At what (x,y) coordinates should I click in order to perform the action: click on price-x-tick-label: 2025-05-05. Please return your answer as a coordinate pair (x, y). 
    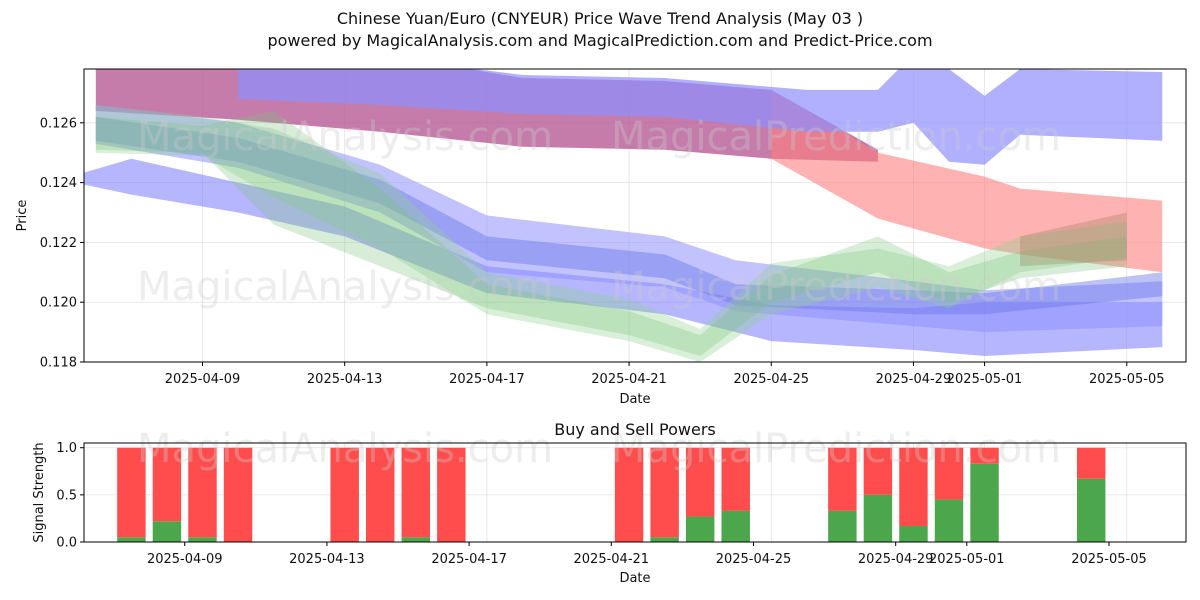
    Looking at the image, I should click on (1127, 379).